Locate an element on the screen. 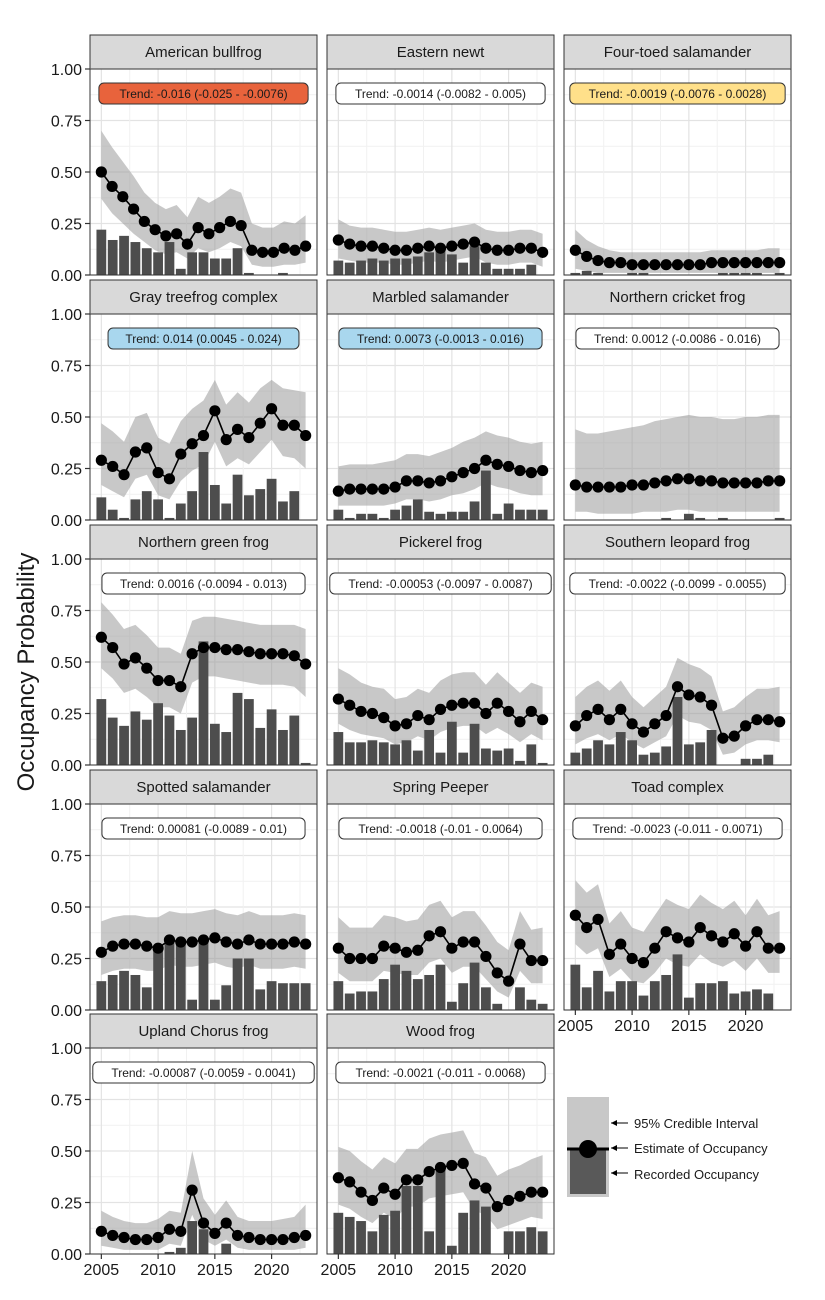 This screenshot has width=825, height=1300. trend-text: Trend: -0.00053 (-0.0097 - 0.0087) is located at coordinates (440, 584).